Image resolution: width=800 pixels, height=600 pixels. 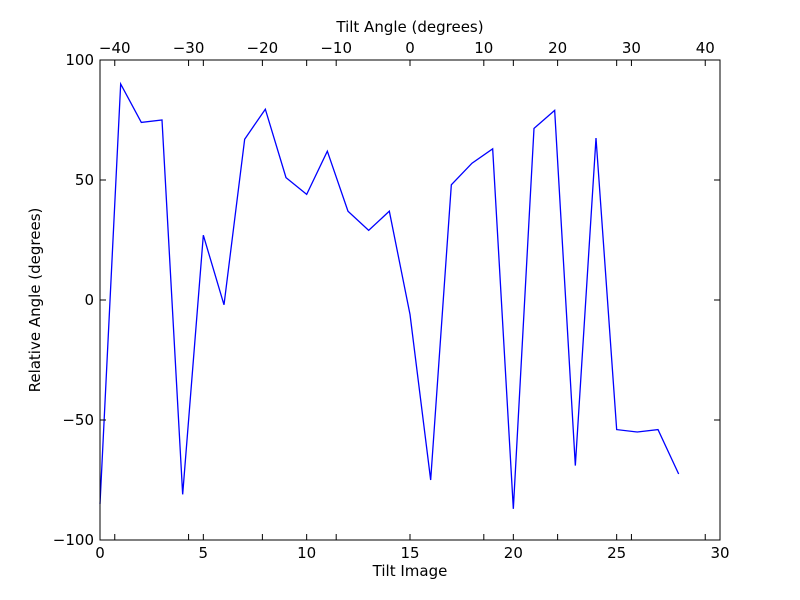 I want to click on y-tick-label: 50, so click(x=84, y=180).